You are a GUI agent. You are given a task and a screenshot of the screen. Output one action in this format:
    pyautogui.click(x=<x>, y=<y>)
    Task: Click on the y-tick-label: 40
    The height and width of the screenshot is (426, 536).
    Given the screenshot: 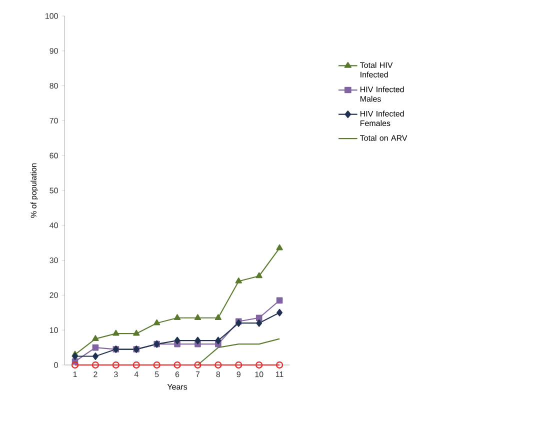 What is the action you would take?
    pyautogui.click(x=54, y=225)
    